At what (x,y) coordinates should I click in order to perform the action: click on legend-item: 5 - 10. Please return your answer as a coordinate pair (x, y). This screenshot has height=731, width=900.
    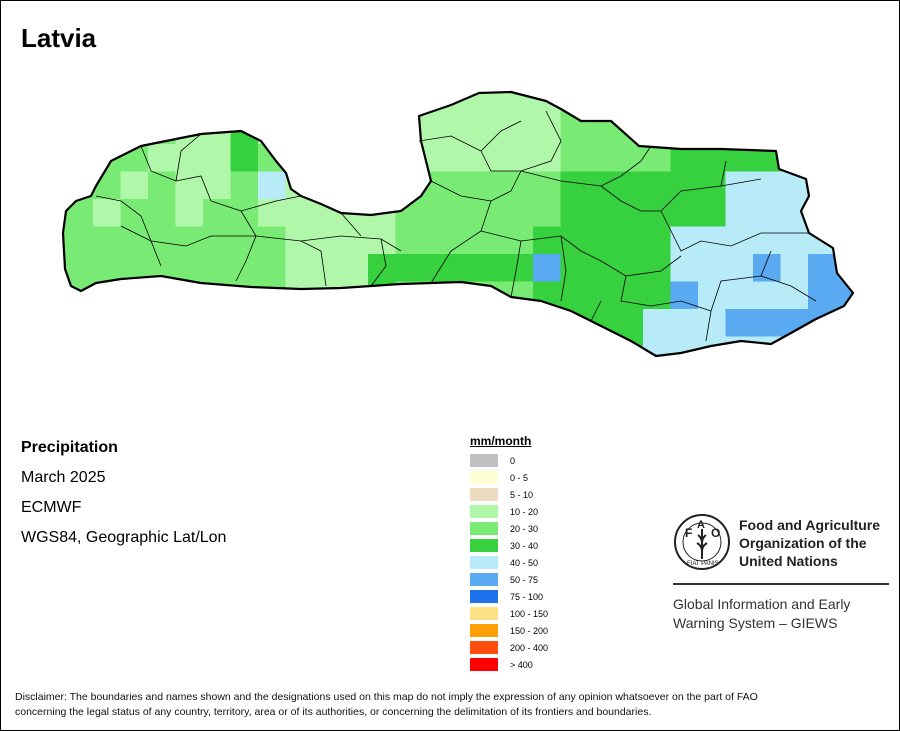
    Looking at the image, I should click on (509, 494).